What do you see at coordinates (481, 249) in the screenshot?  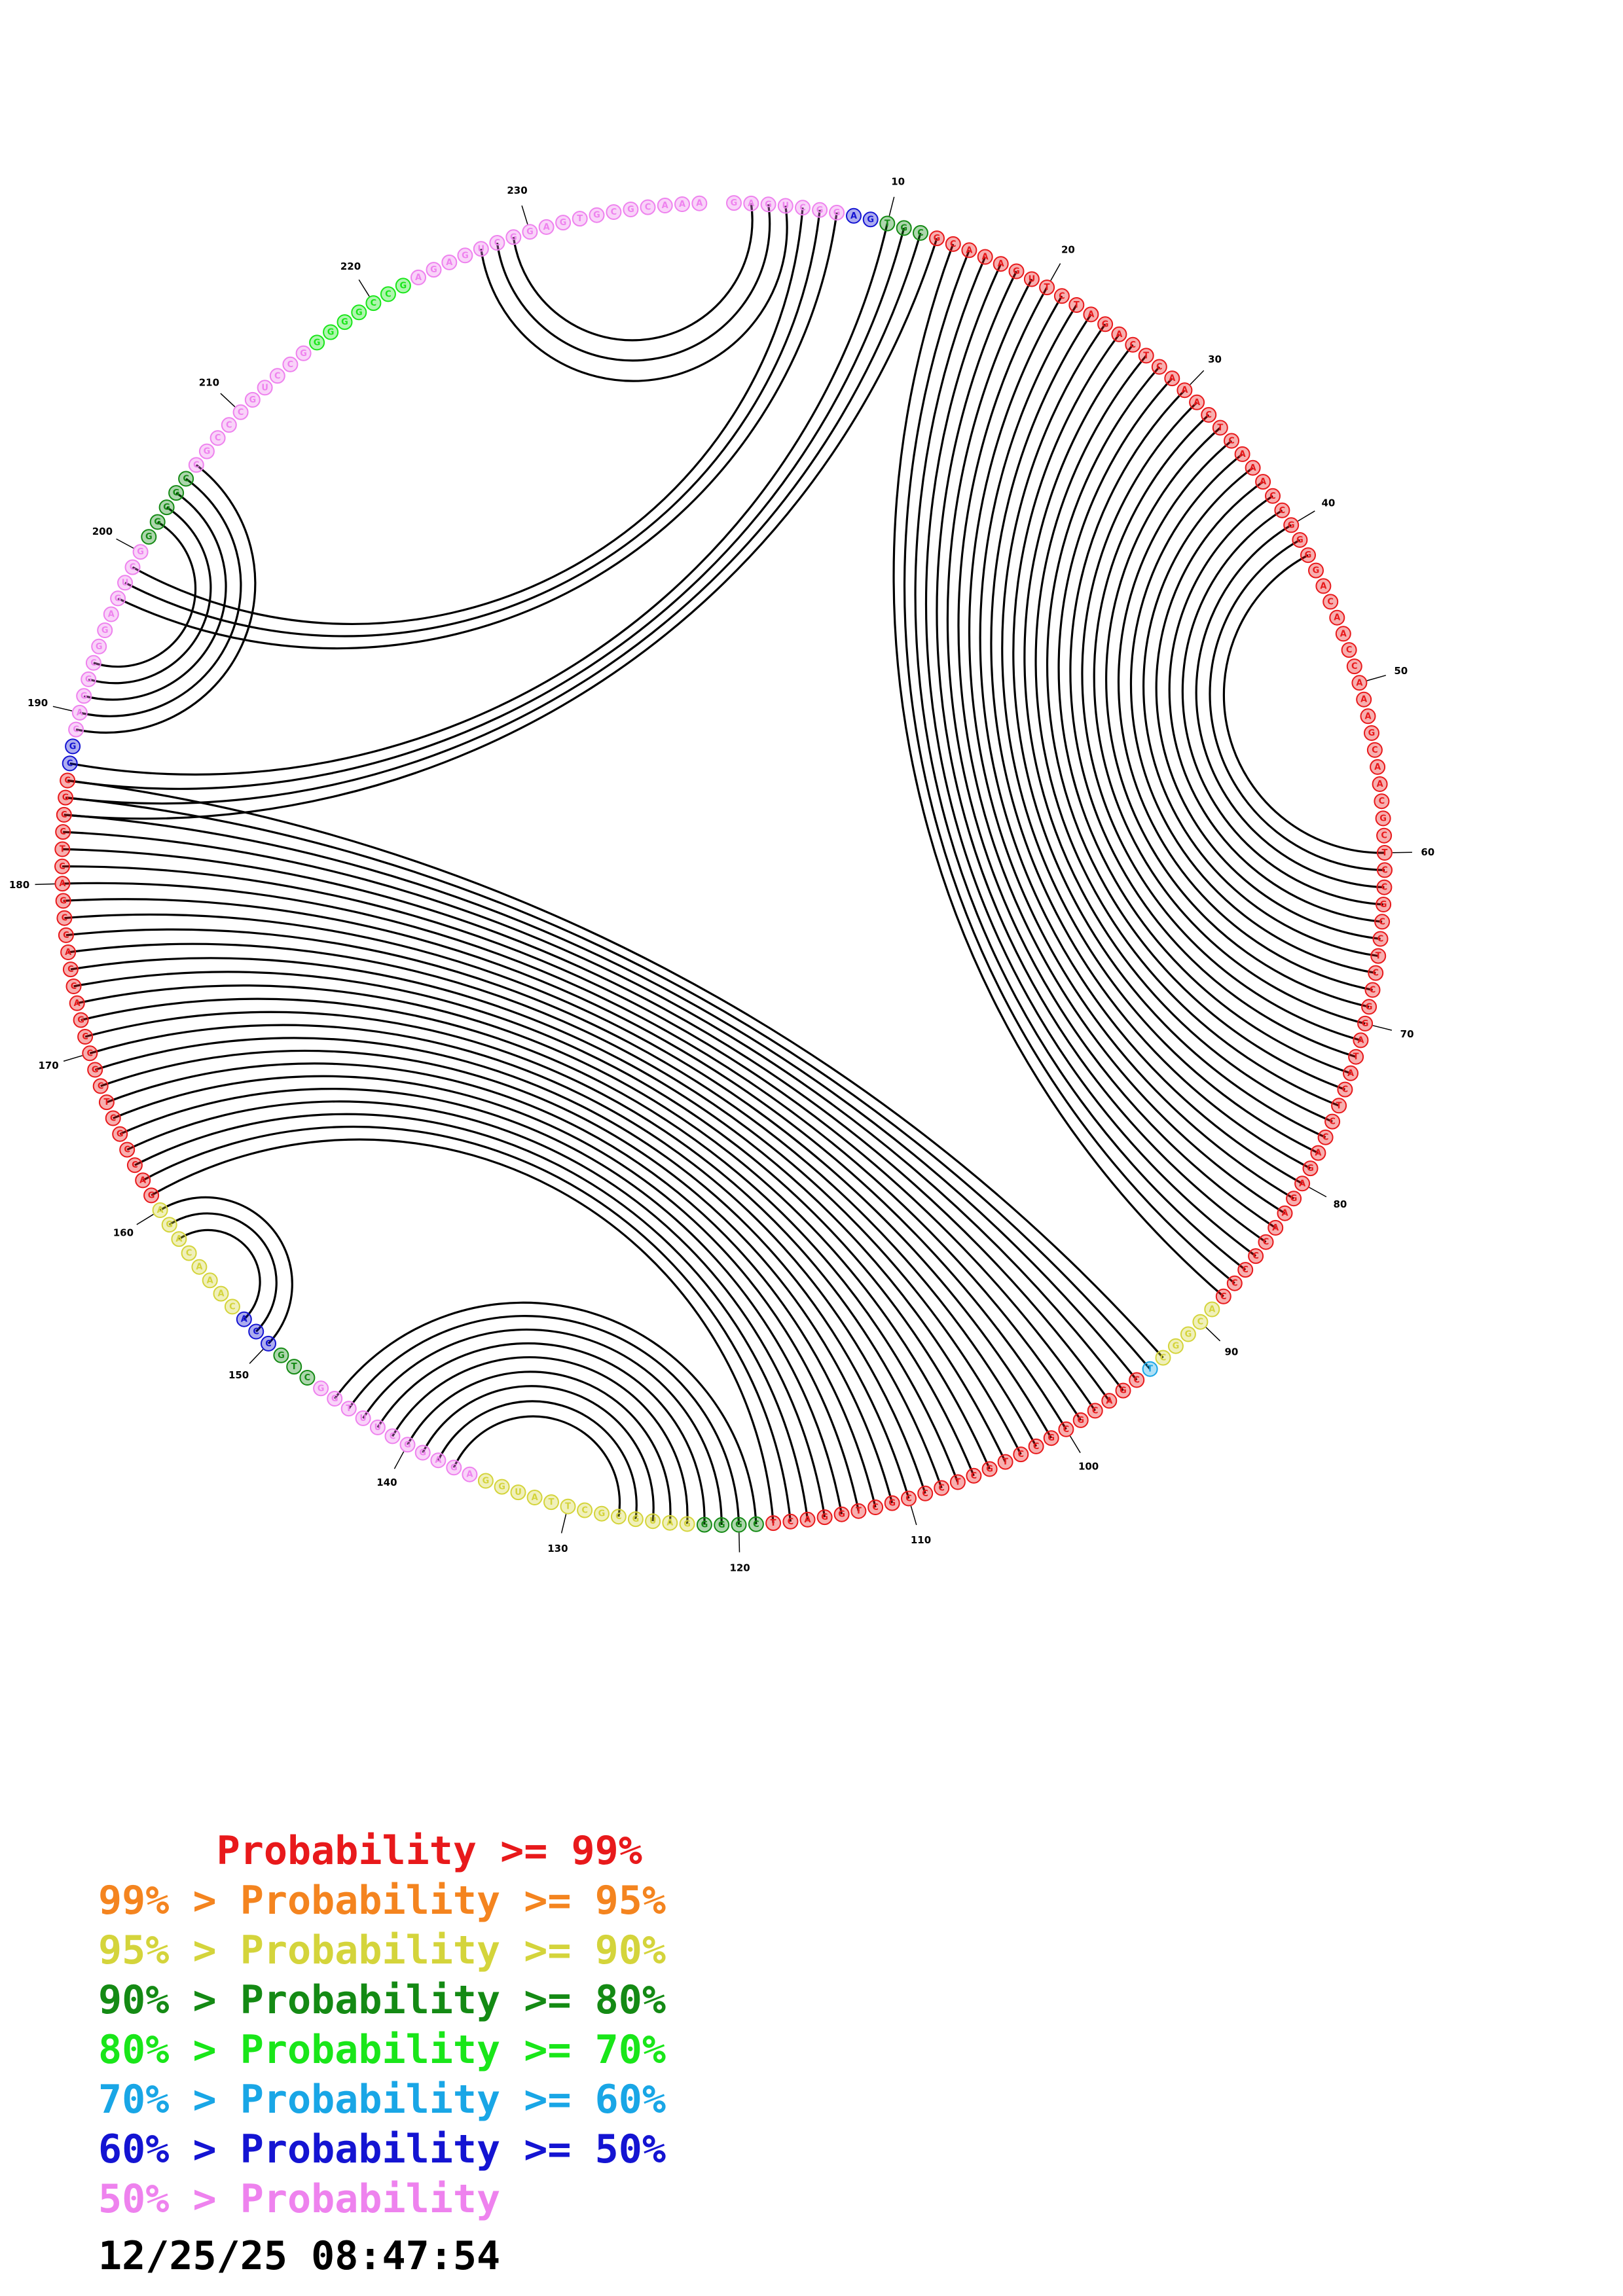 I see `svg-text: U` at bounding box center [481, 249].